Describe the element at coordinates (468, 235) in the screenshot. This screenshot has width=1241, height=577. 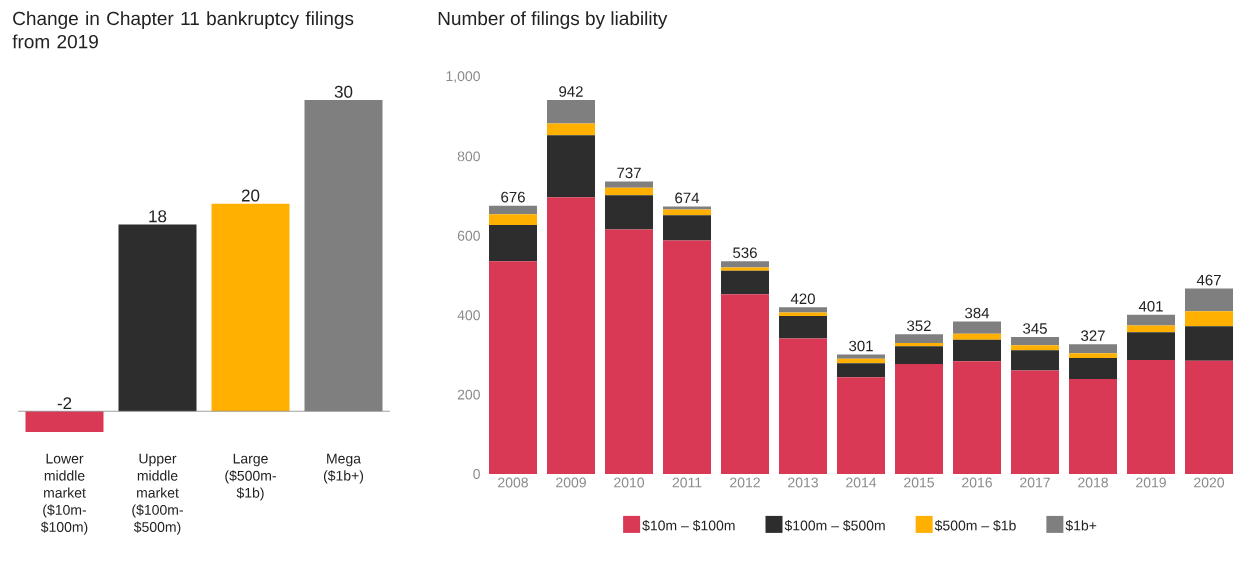
I see `y-tick-label: 600` at that location.